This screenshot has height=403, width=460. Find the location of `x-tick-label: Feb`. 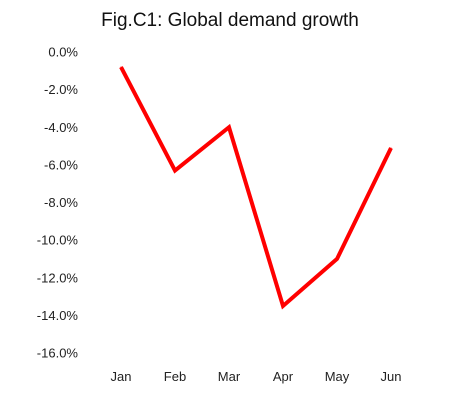

x-tick-label: Feb is located at coordinates (175, 376).